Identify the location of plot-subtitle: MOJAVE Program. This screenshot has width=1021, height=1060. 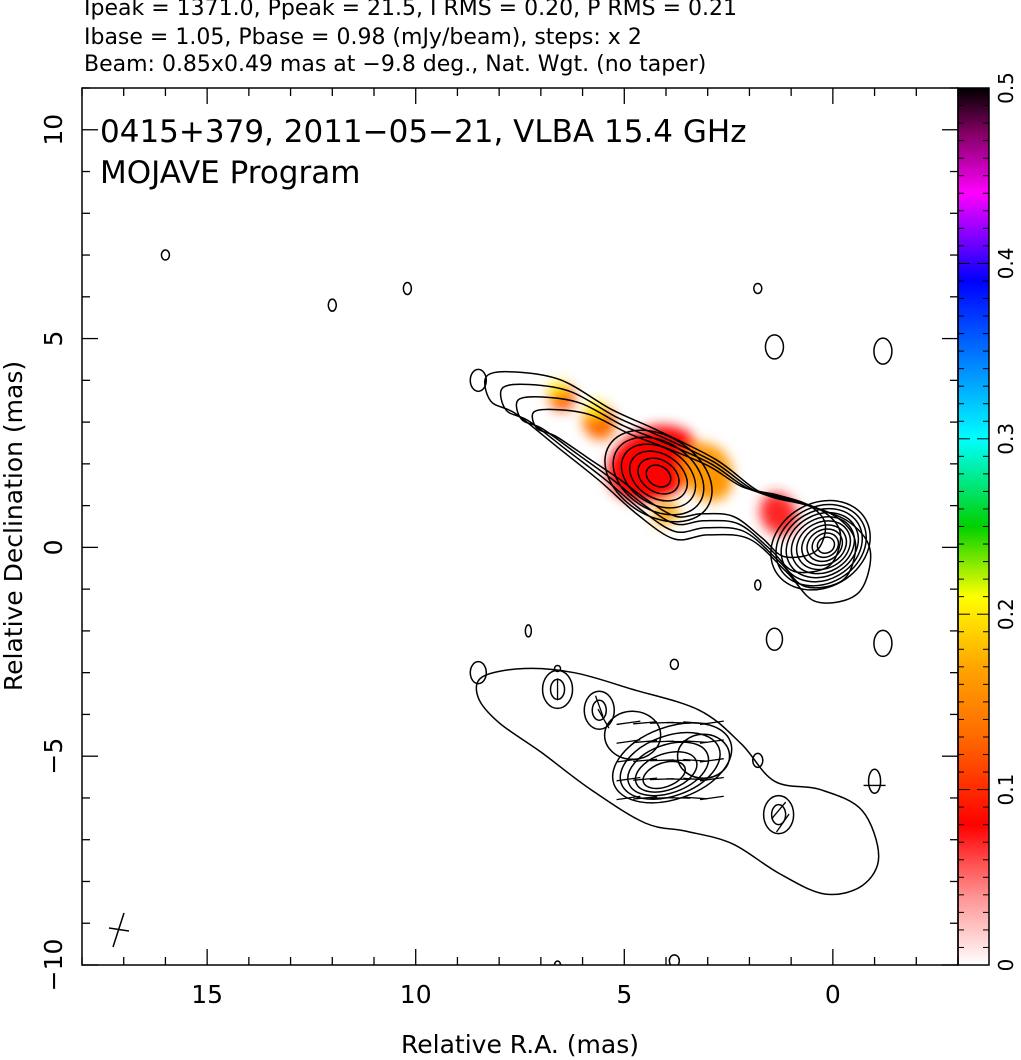
(230, 173).